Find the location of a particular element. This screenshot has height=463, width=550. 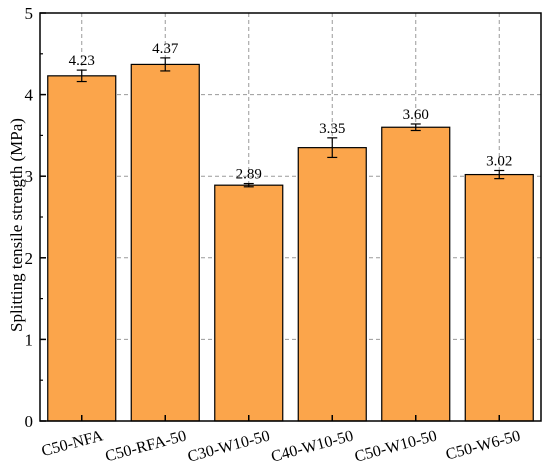

data-label-0: 4.23 is located at coordinates (82, 61).